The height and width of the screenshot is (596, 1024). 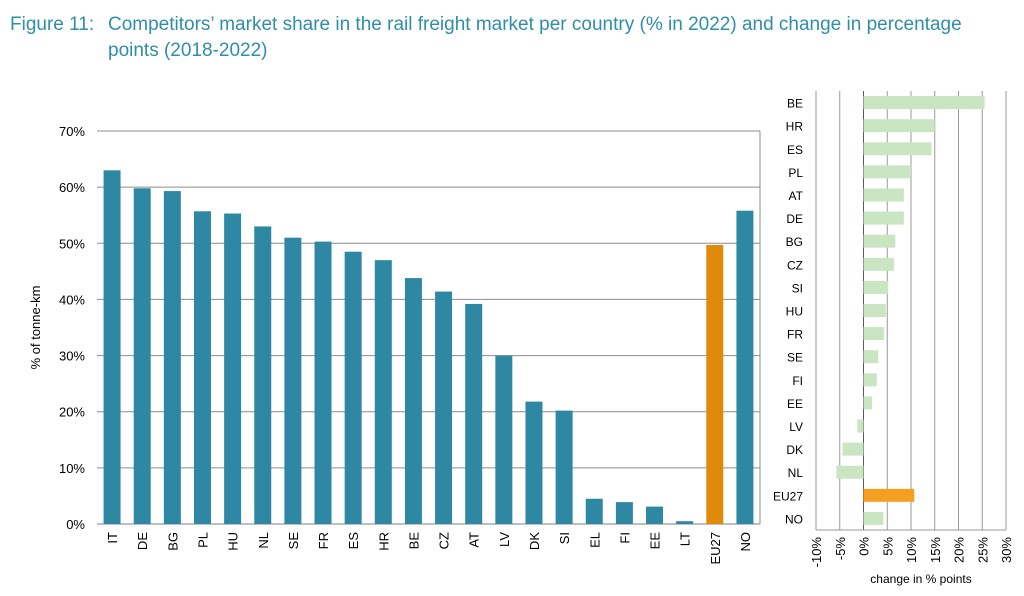 I want to click on bar-dk, so click(x=534, y=462).